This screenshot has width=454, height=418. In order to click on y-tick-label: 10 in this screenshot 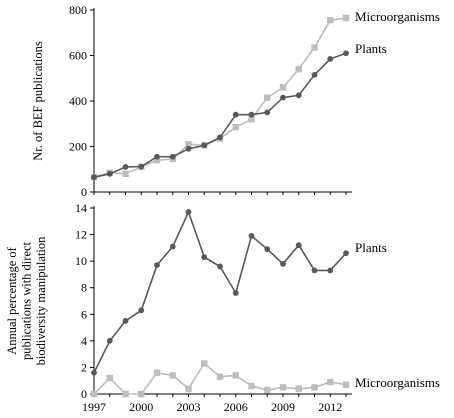, I will do `click(81, 261)`.